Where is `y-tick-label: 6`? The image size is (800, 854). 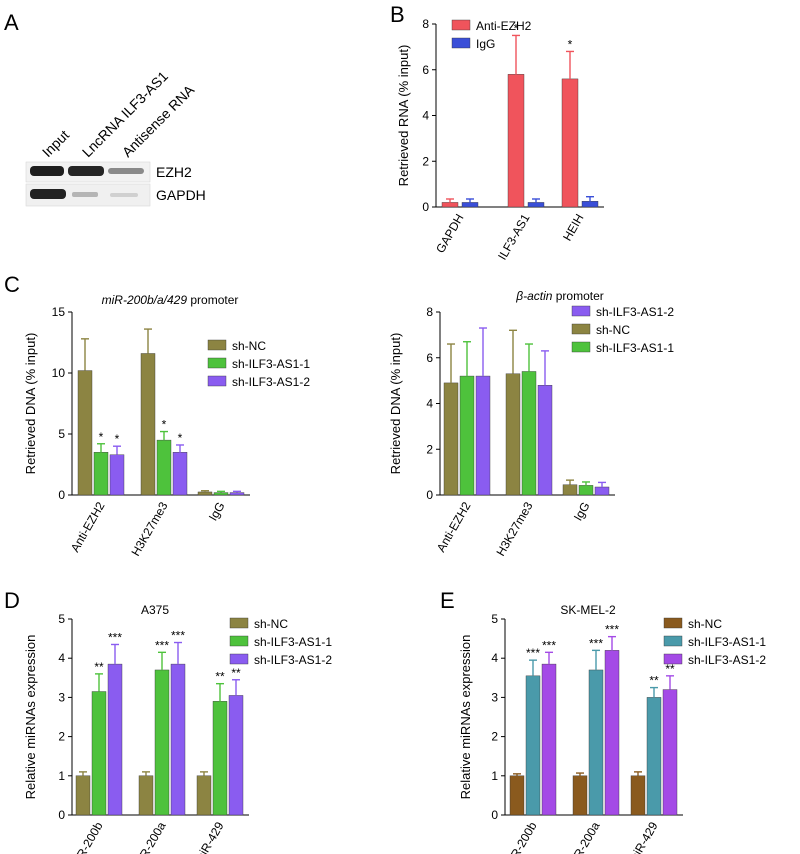 y-tick-label: 6 is located at coordinates (429, 358).